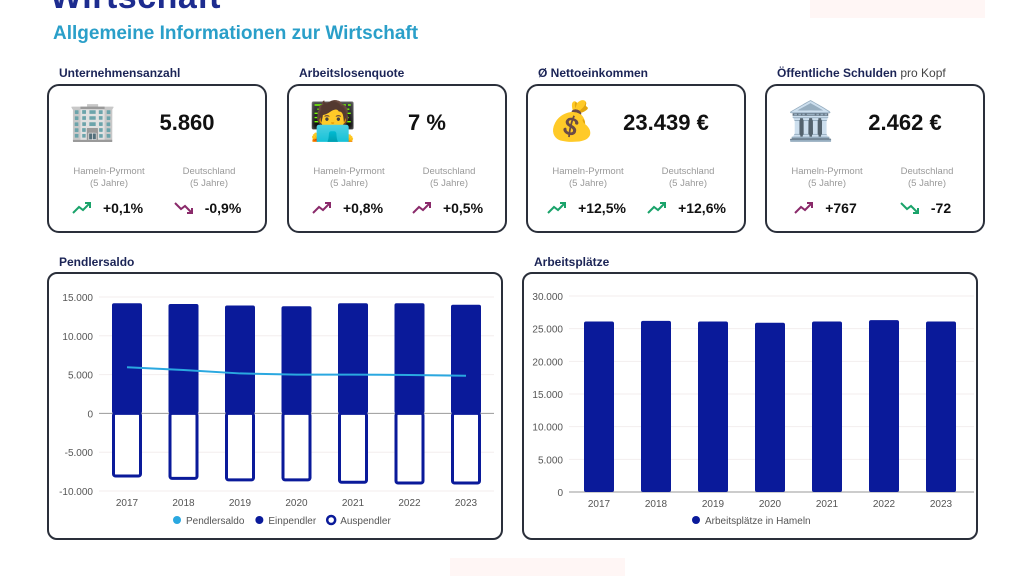 The image size is (1024, 576). What do you see at coordinates (223, 208) in the screenshot?
I see `trend-value: -0,9%` at bounding box center [223, 208].